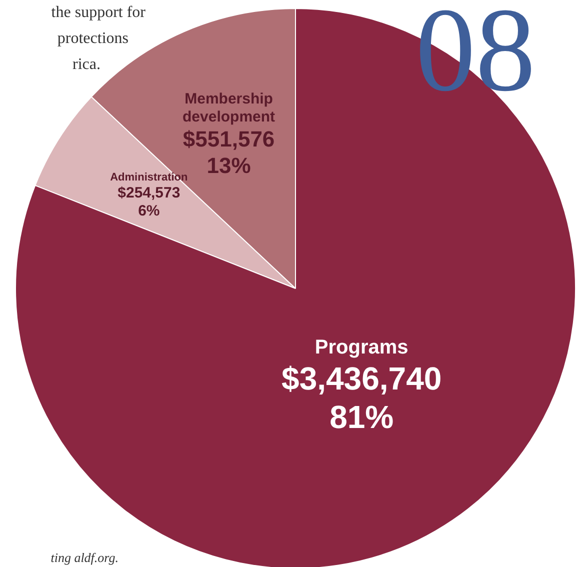 The height and width of the screenshot is (567, 581). I want to click on text: 08, so click(476, 58).